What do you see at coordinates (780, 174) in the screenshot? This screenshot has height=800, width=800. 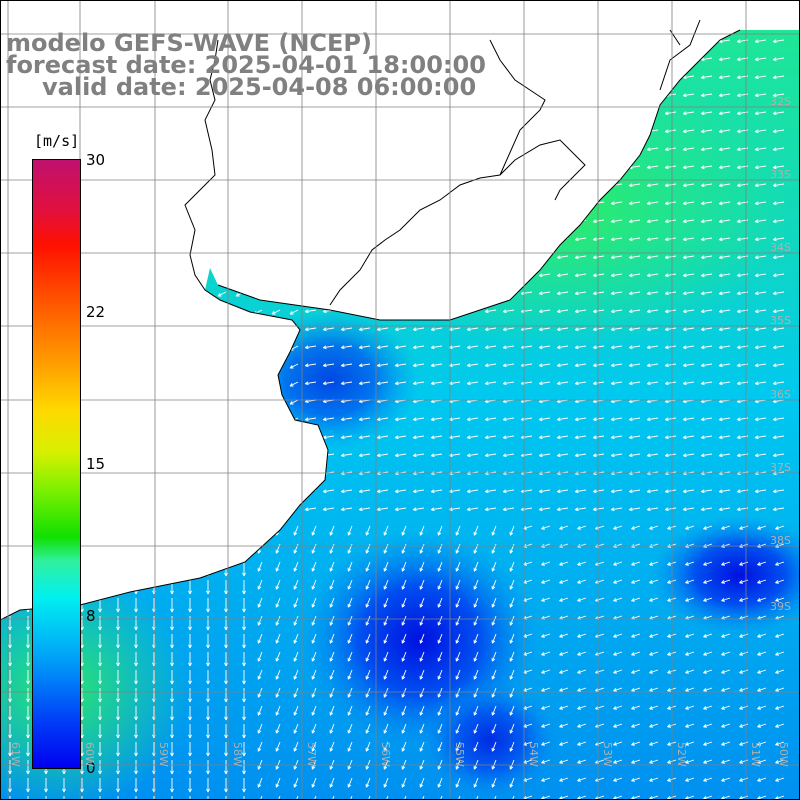 I see `latitude-label: 33S` at bounding box center [780, 174].